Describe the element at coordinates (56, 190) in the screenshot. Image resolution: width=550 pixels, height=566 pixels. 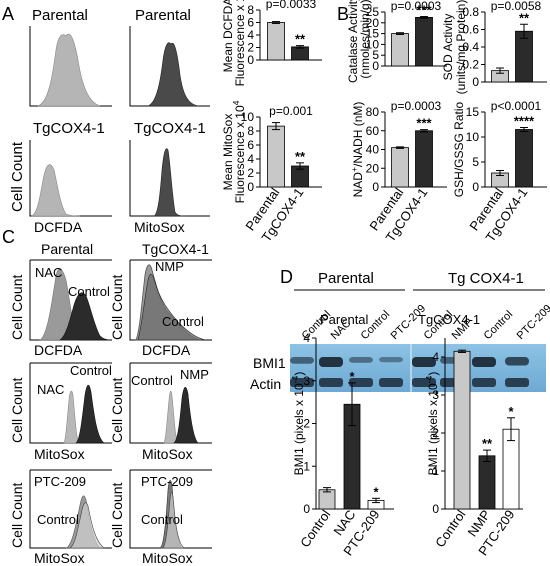
I see `hist-tg-dcfda` at that location.